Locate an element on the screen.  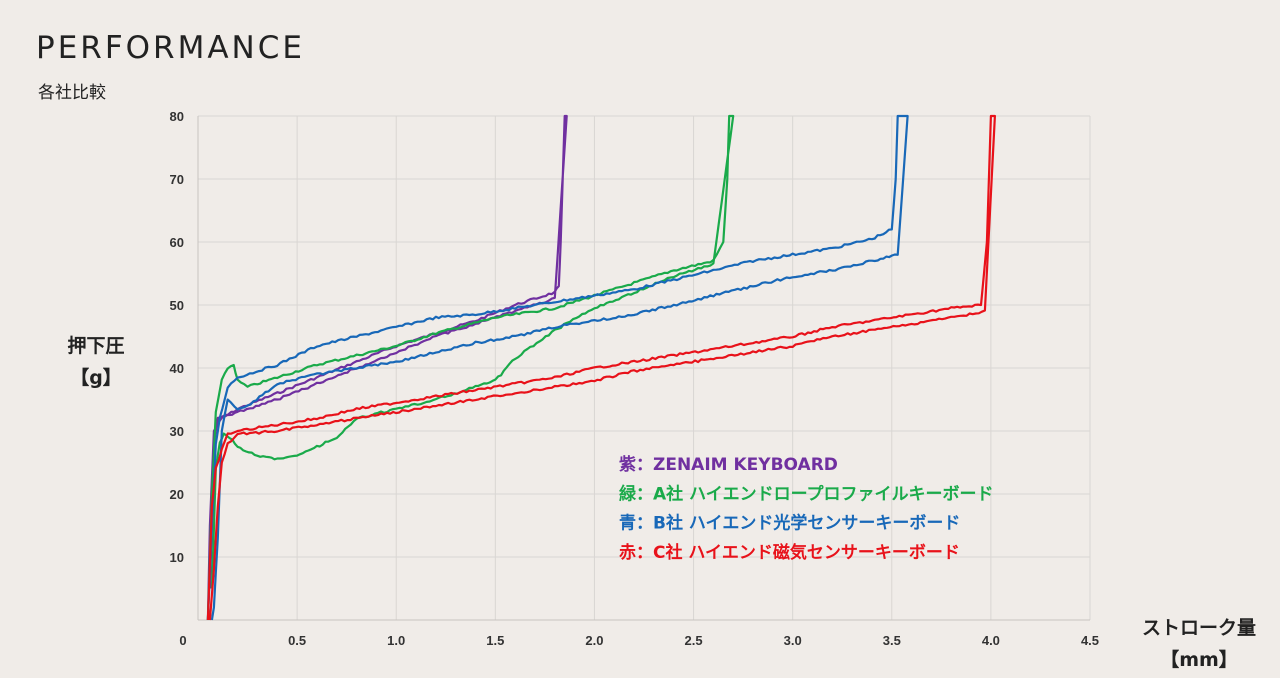
x-tick-label: 3.0 is located at coordinates (793, 640).